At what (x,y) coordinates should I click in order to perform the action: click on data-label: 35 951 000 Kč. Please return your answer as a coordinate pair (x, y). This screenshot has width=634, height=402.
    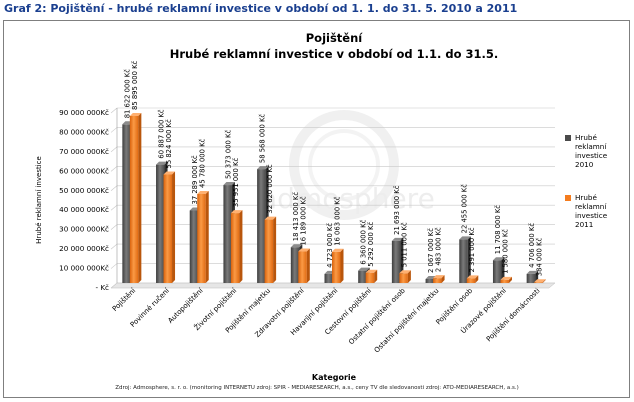
    Looking at the image, I should click on (236, 183).